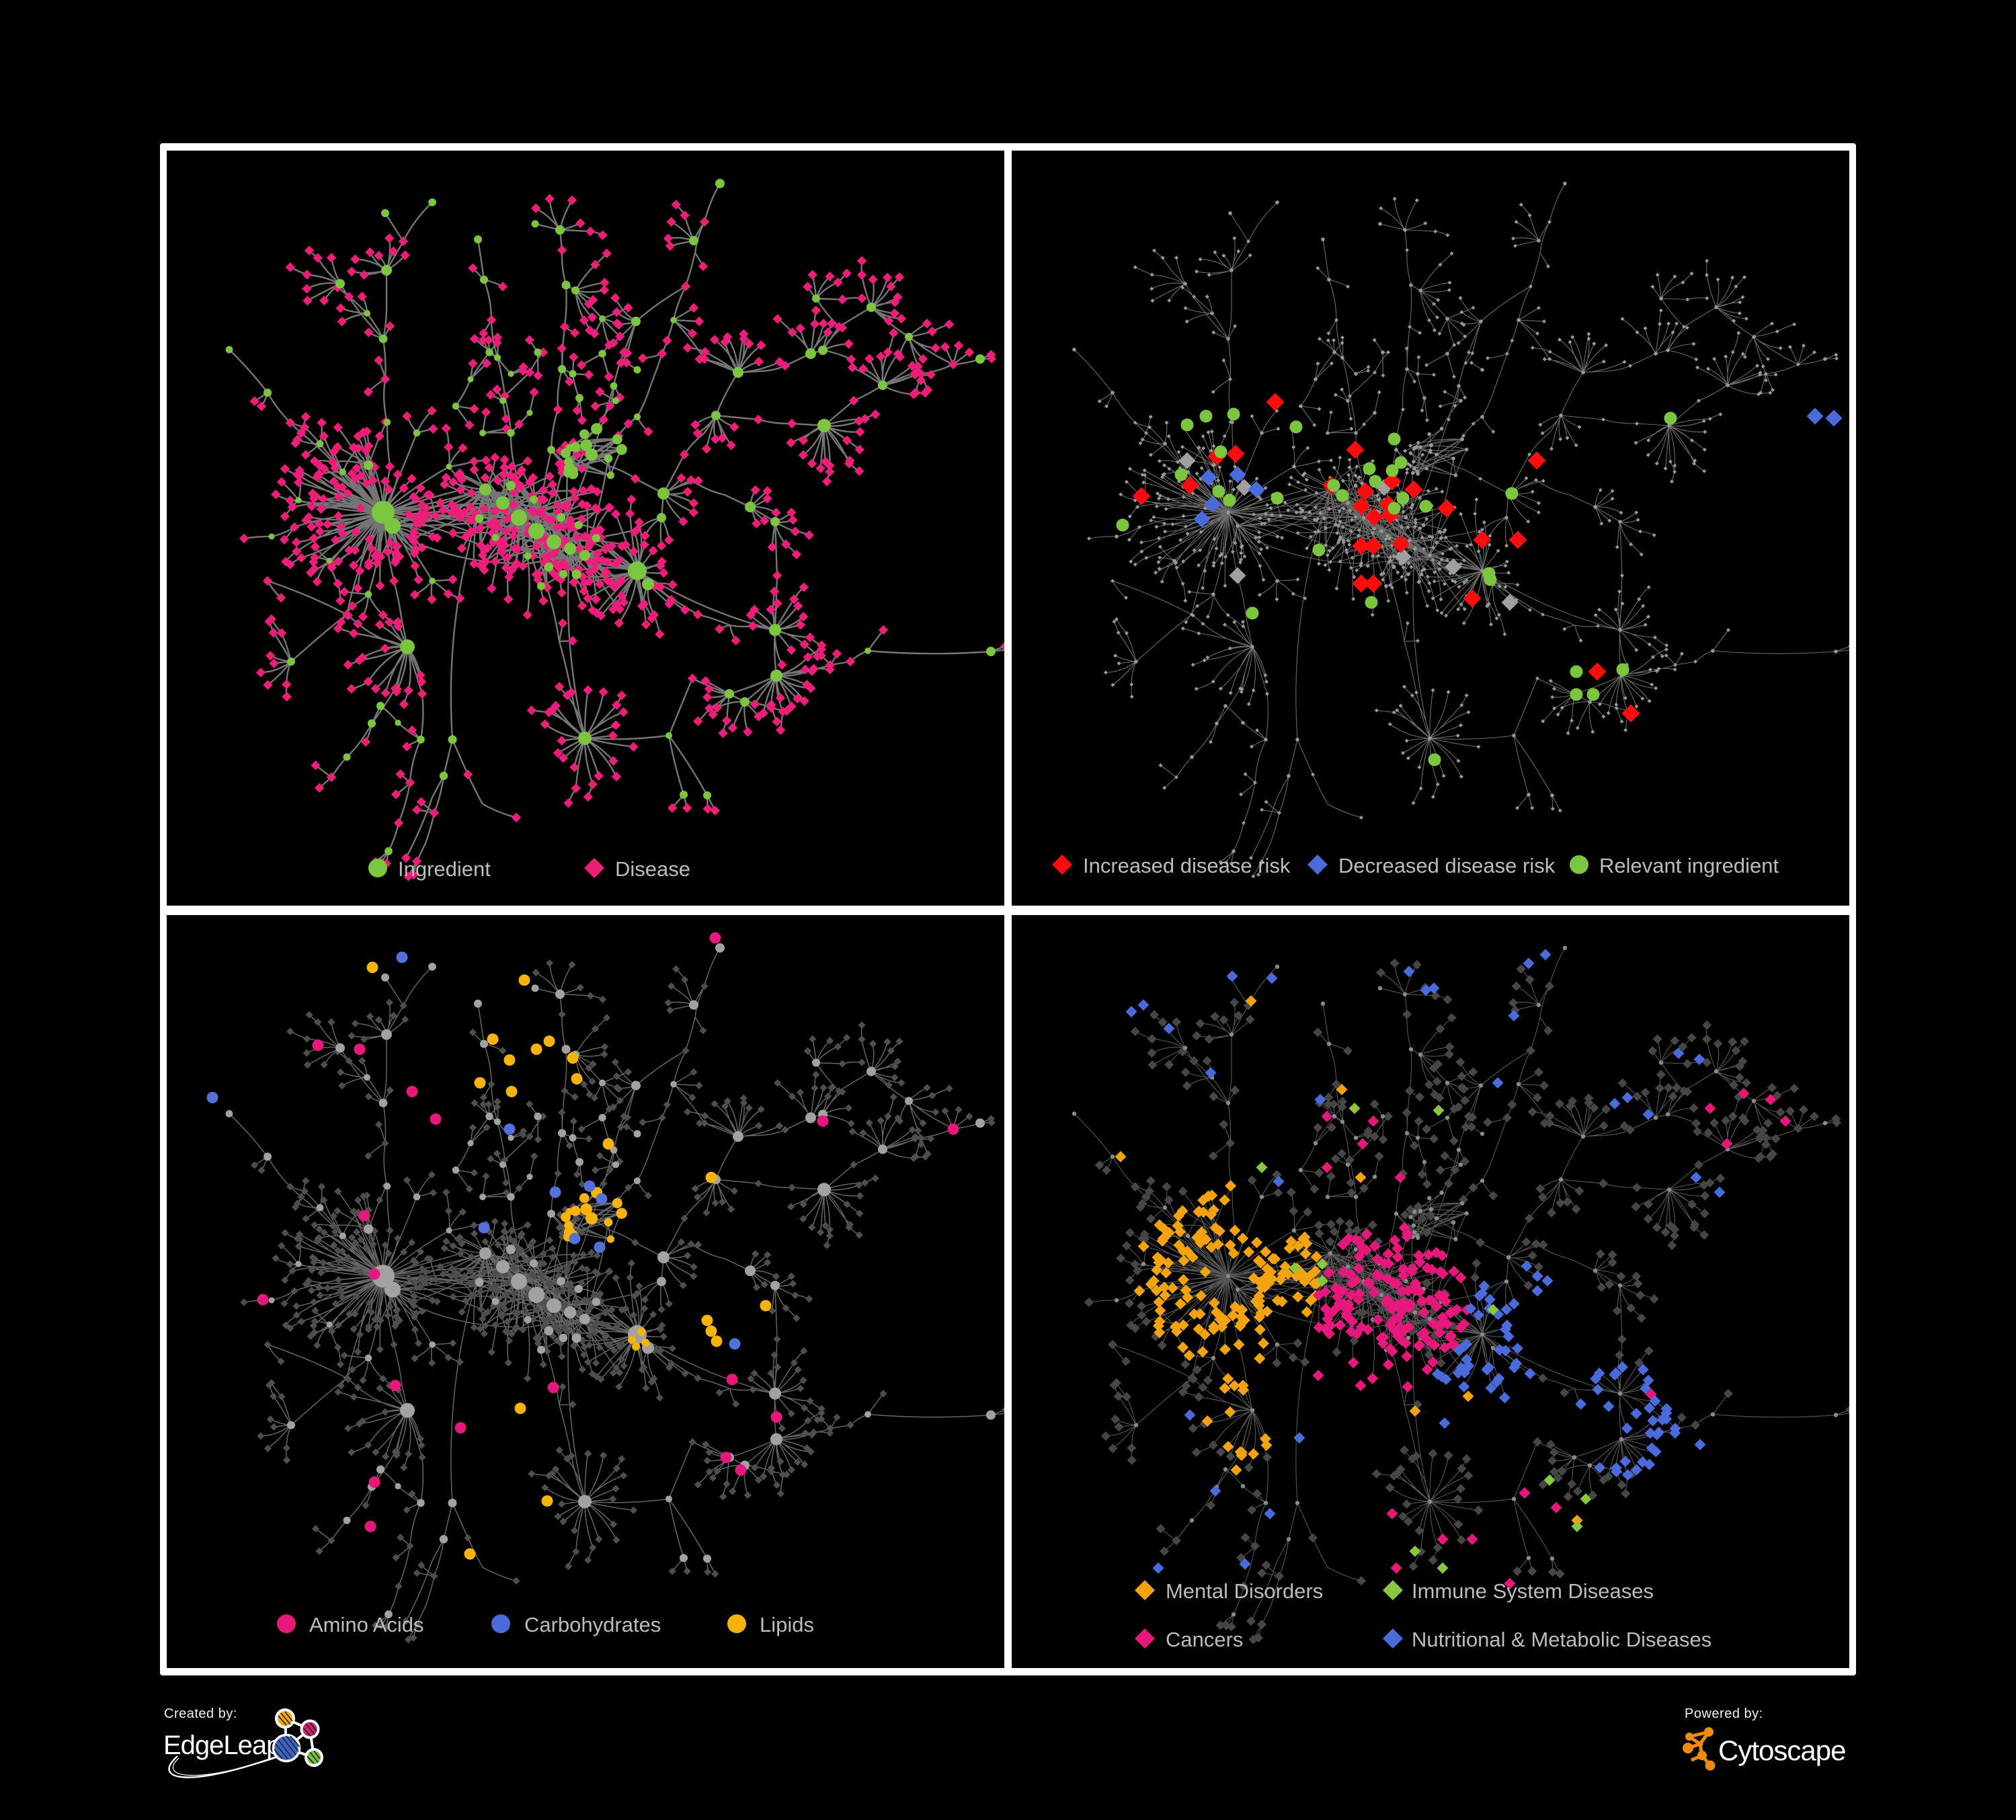  What do you see at coordinates (592, 1624) in the screenshot?
I see `svg-text: Carbohydrates` at bounding box center [592, 1624].